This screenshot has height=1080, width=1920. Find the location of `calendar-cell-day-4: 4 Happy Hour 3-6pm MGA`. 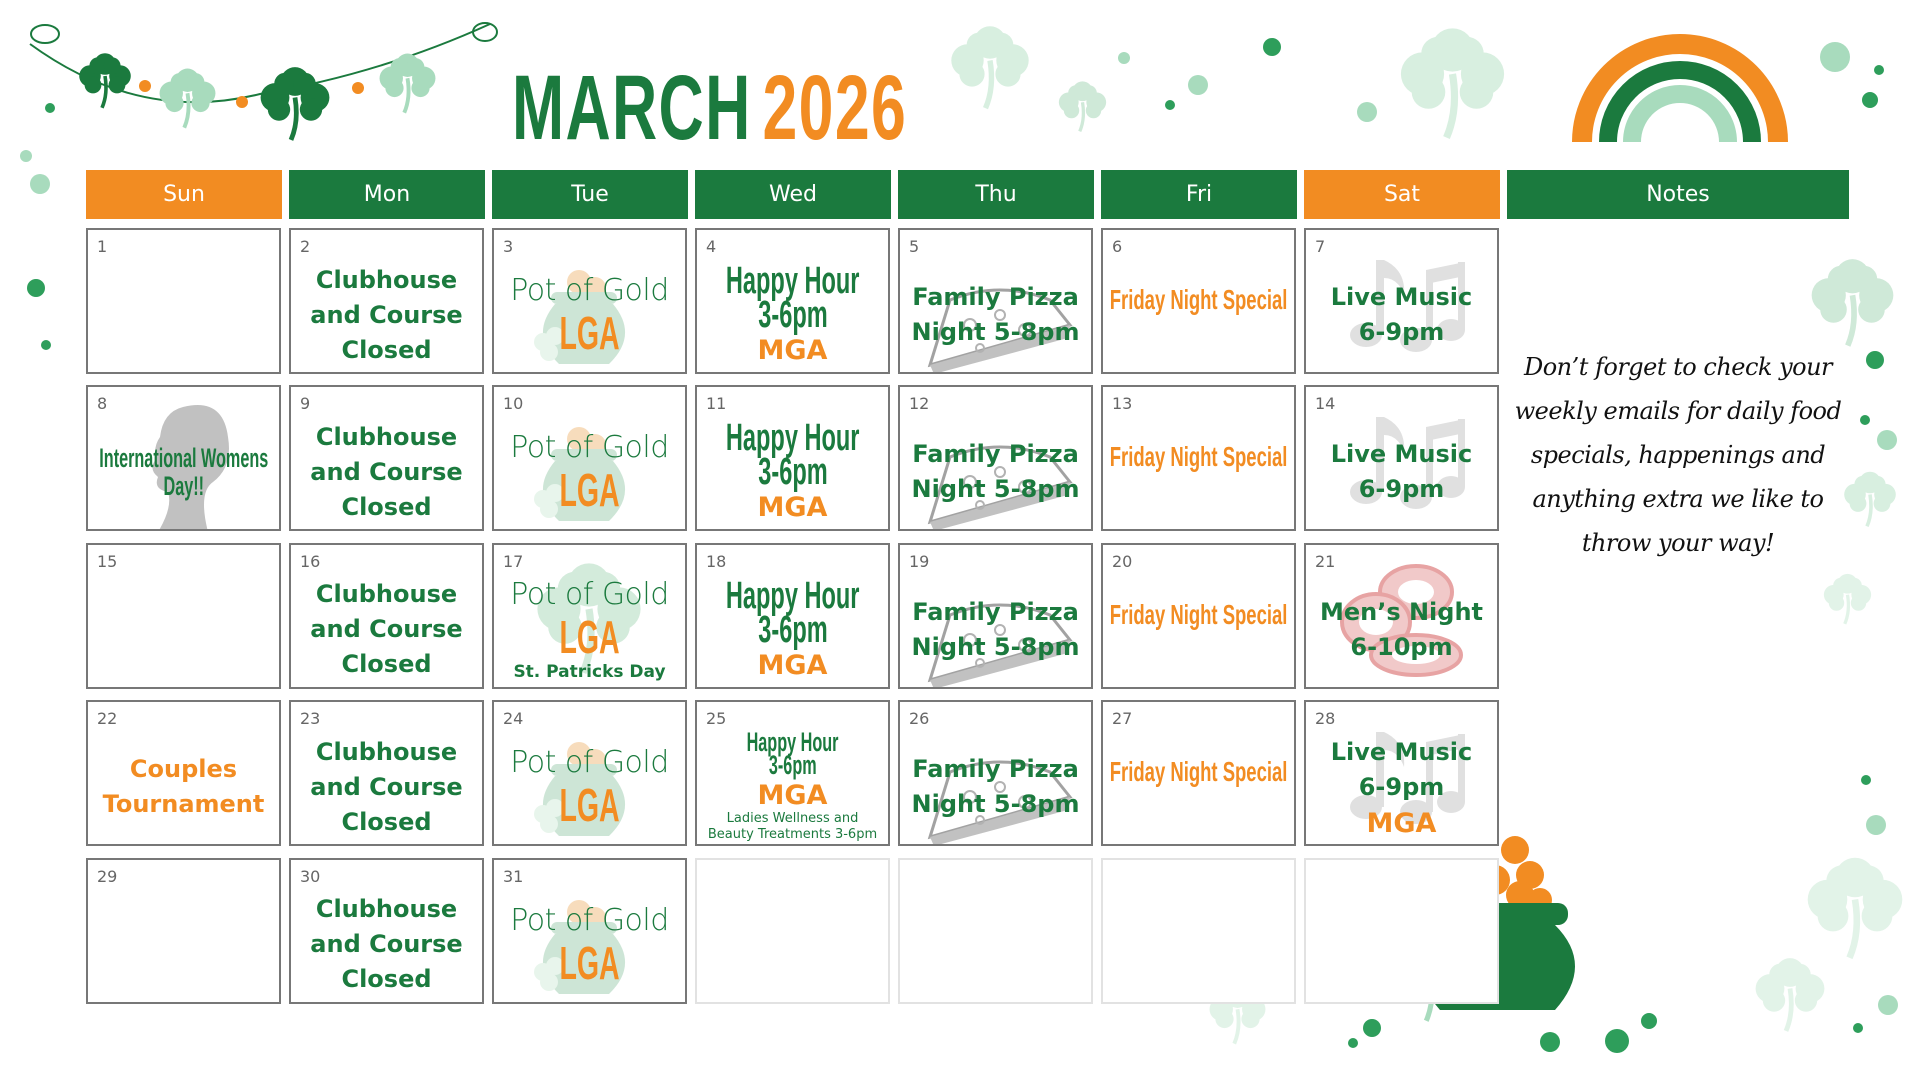

calendar-cell-day-4: 4 Happy Hour 3-6pm MGA is located at coordinates (792, 301).